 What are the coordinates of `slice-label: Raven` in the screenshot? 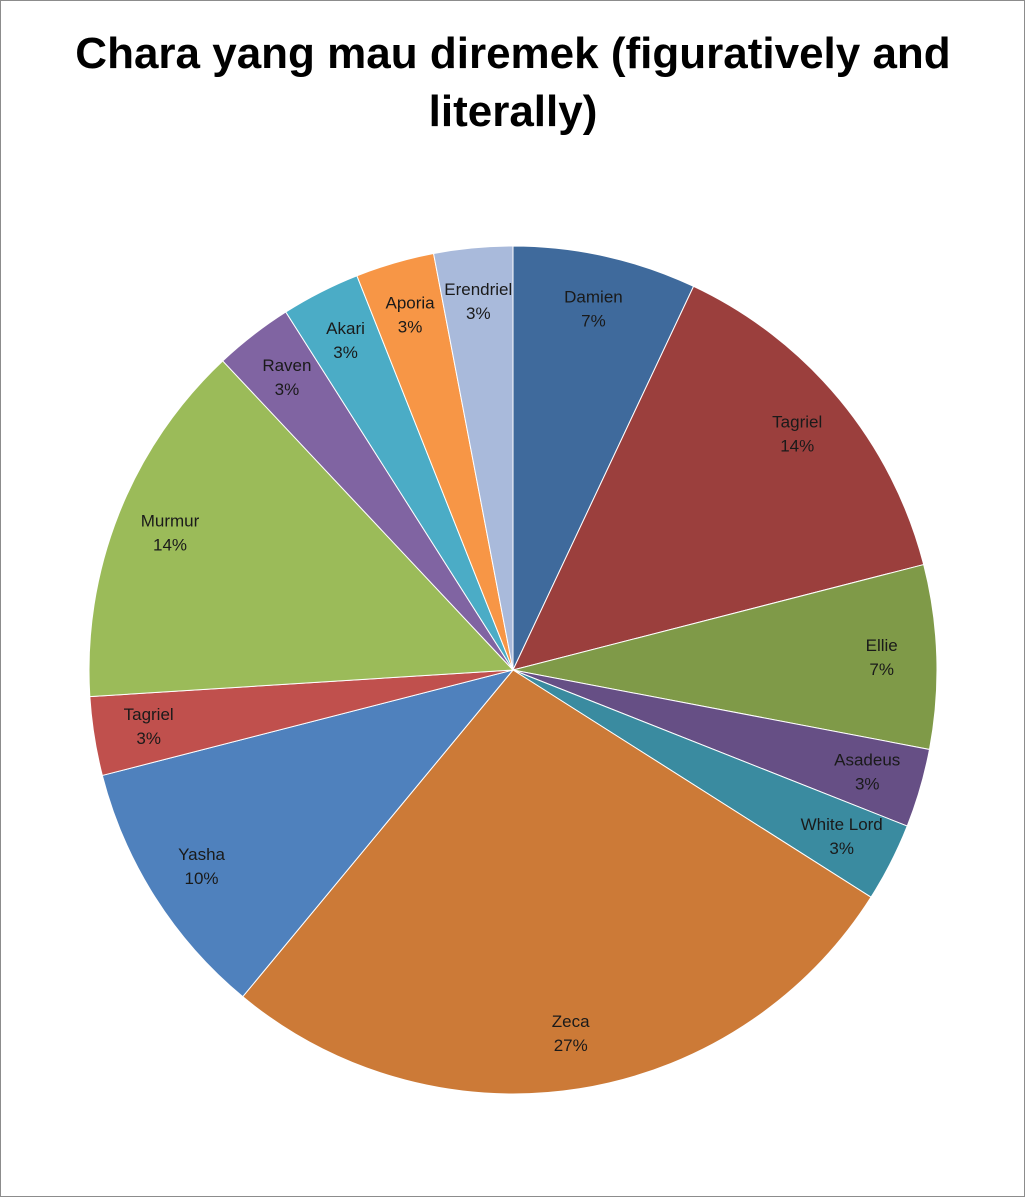 It's located at (286, 365).